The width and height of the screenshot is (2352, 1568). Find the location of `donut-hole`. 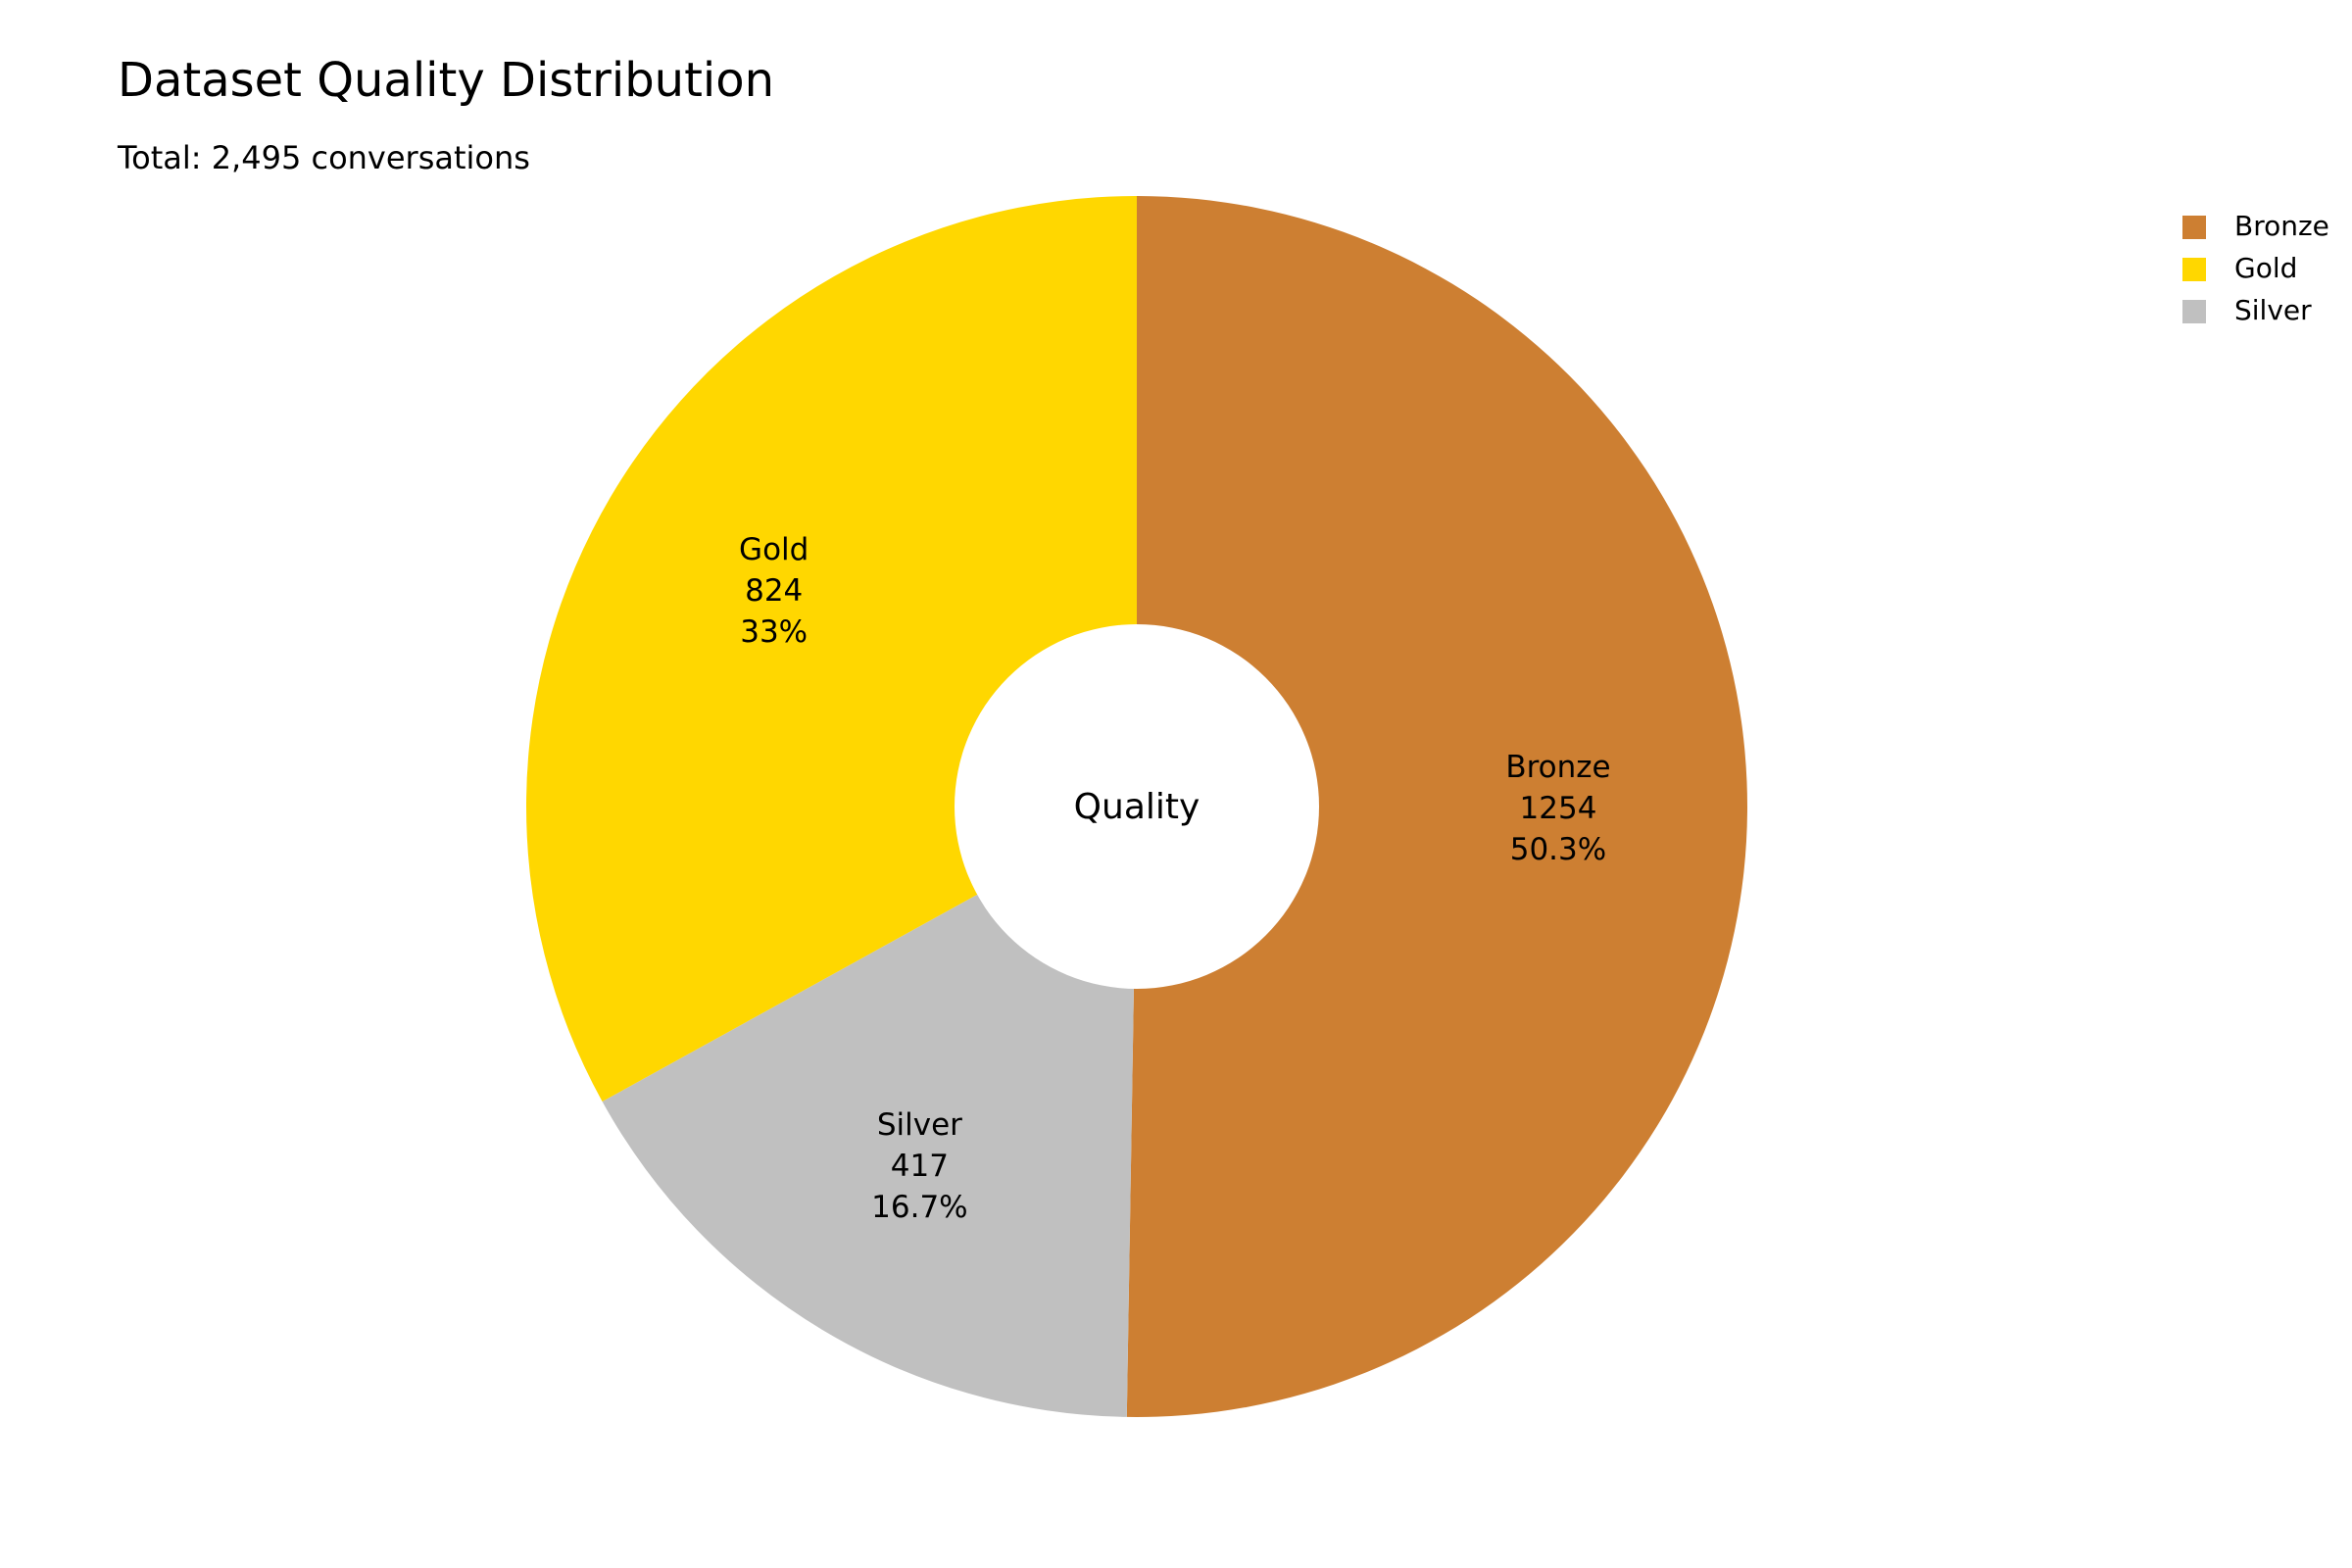

donut-hole is located at coordinates (1137, 806).